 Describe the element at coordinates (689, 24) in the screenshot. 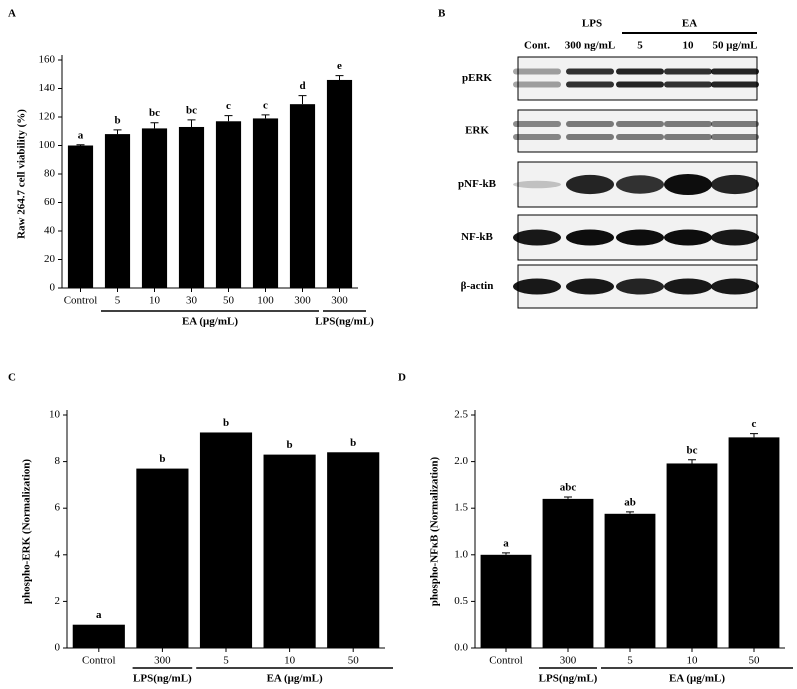

I see `treatment-label: EA` at that location.